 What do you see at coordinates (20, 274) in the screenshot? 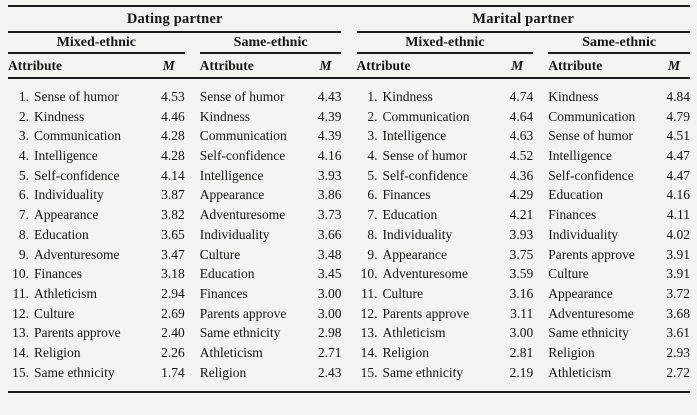
I see `row-number: 10.` at bounding box center [20, 274].